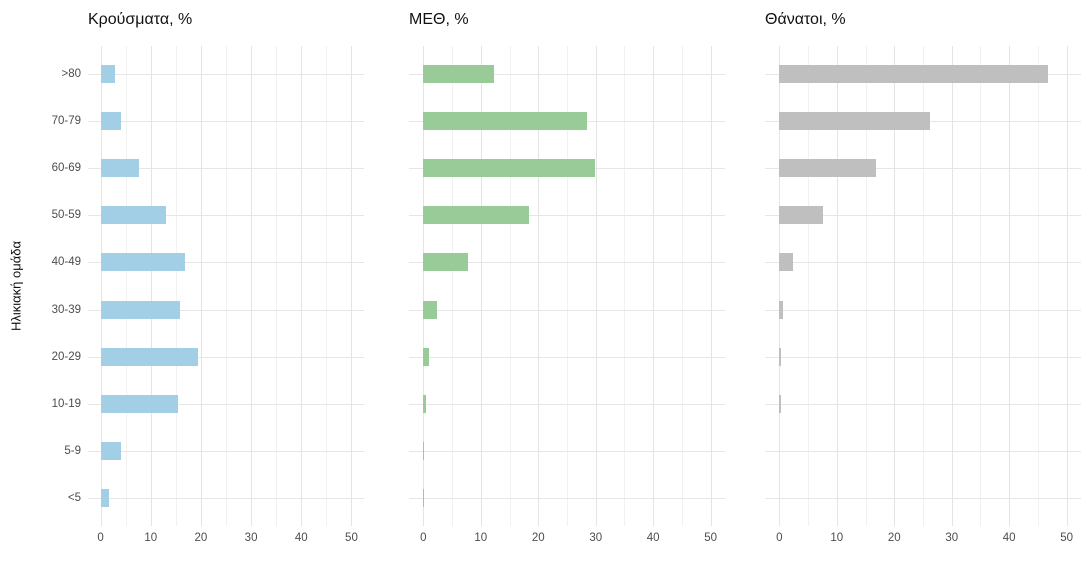 The image size is (1092, 587). Describe the element at coordinates (923, 542) in the screenshot. I see `x-axis-deaths: 0 10 20 30 40 50` at that location.